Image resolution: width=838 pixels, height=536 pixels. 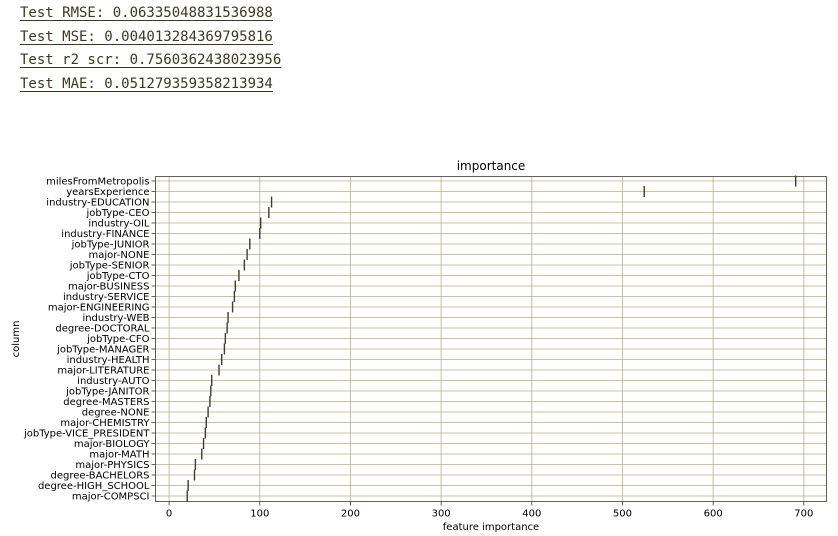 I want to click on y-tick-label: industry-EDUCATION, so click(x=97, y=203).